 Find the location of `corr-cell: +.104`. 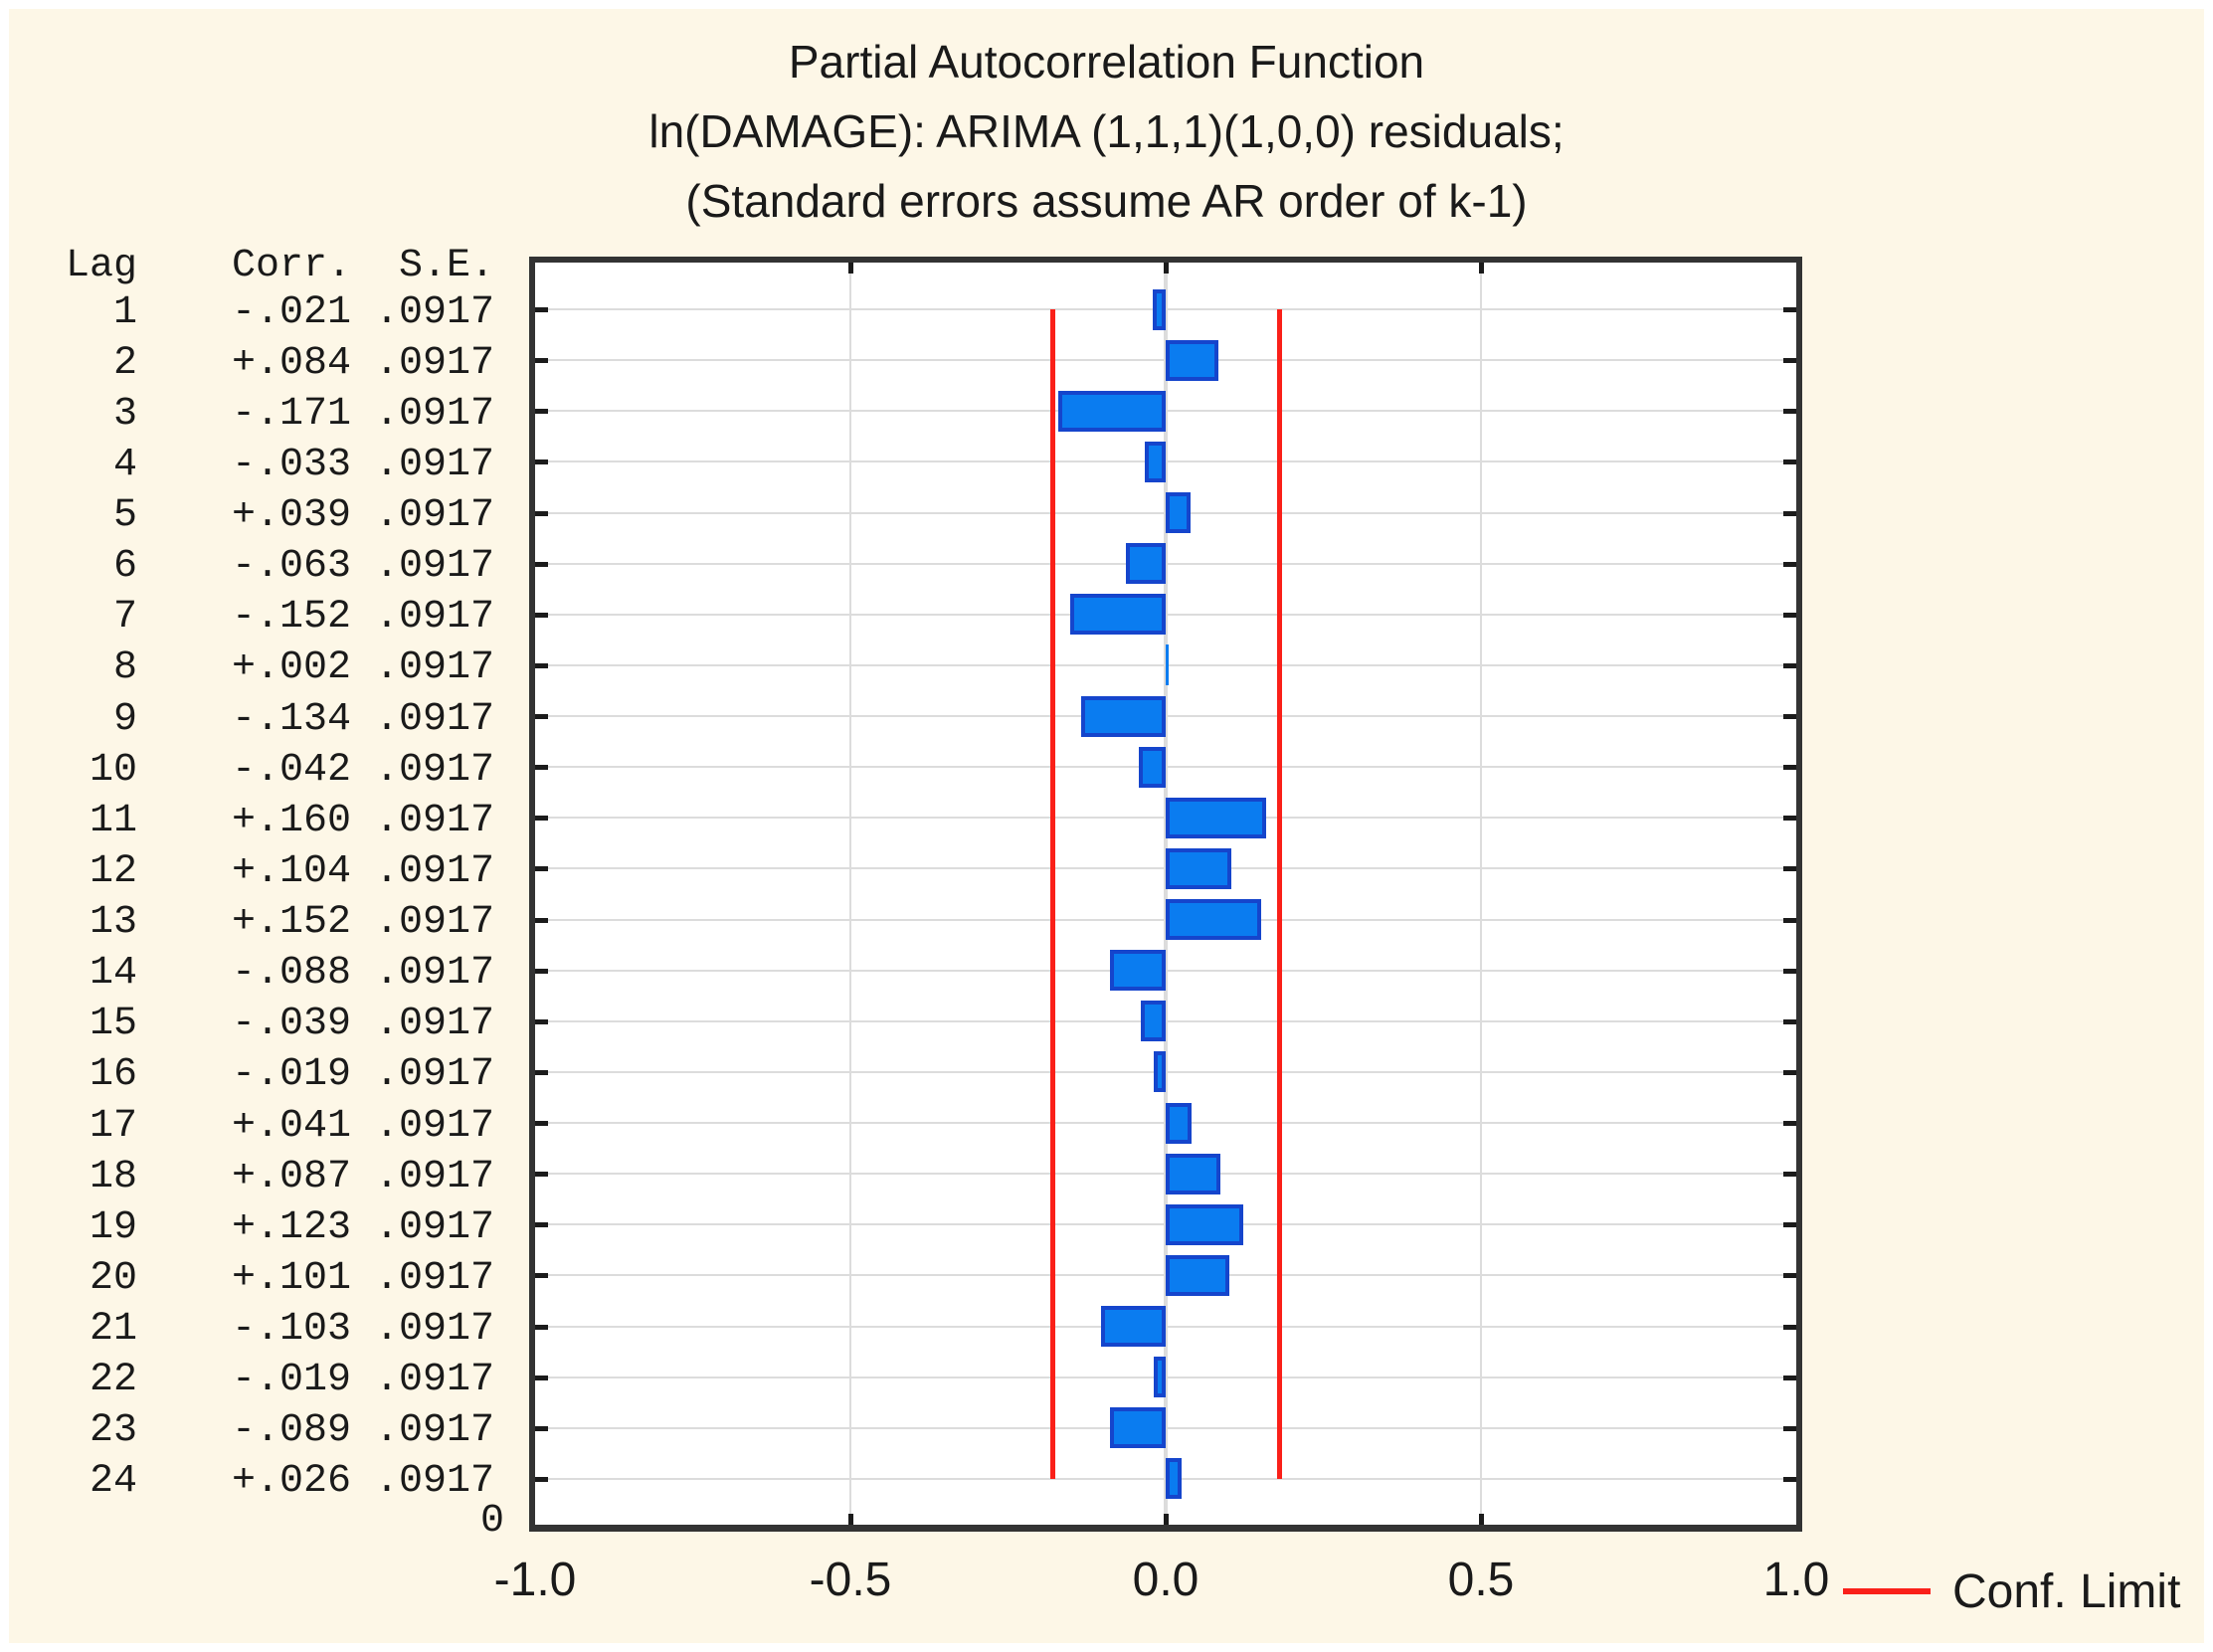

corr-cell: +.104 is located at coordinates (291, 871).